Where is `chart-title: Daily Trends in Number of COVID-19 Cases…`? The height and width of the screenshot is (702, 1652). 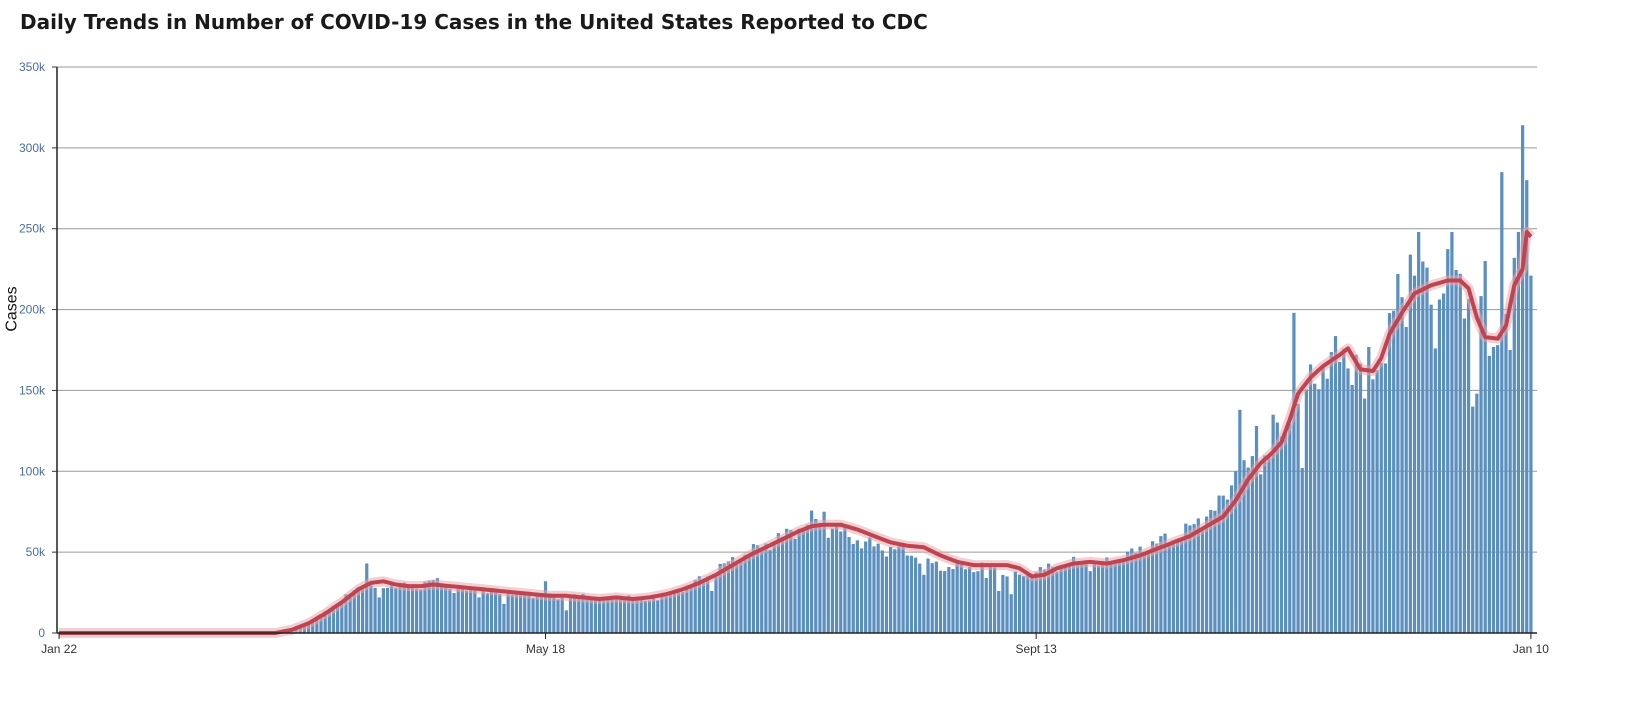
chart-title: Daily Trends in Number of COVID-19 Cases… is located at coordinates (474, 22).